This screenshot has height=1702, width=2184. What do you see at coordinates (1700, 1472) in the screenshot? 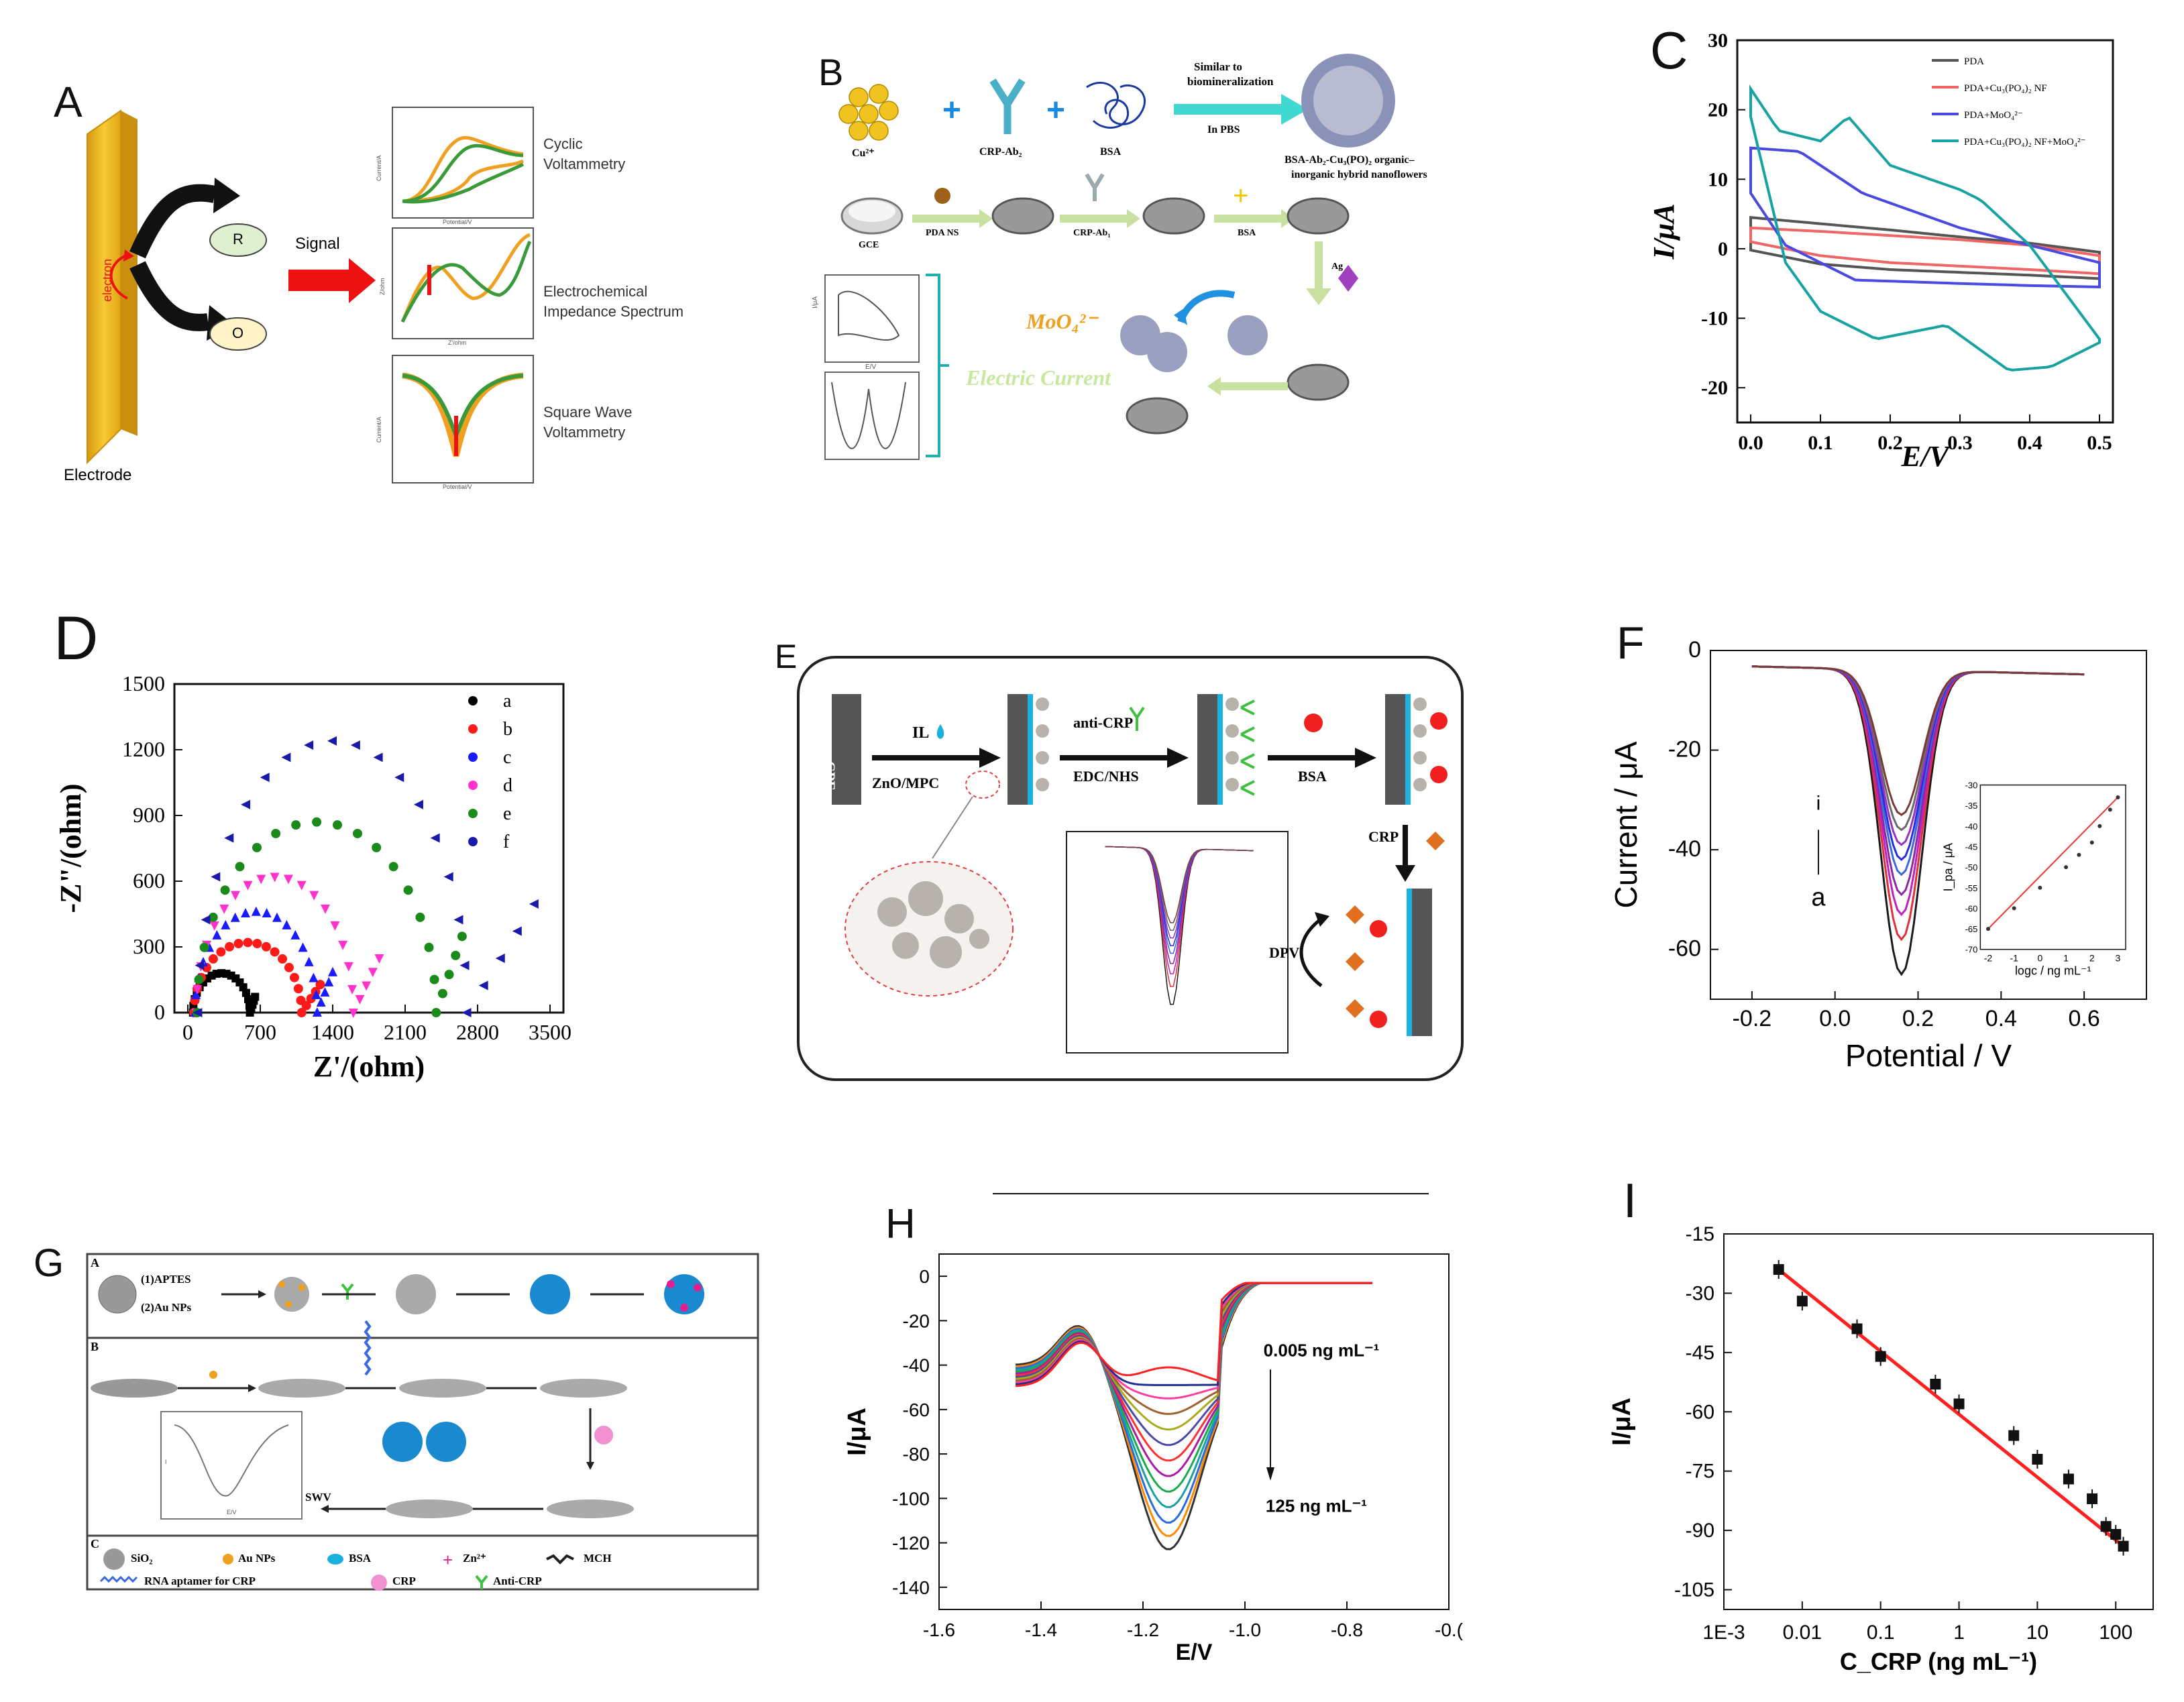
I see `y-tick-label: -75` at bounding box center [1700, 1472].